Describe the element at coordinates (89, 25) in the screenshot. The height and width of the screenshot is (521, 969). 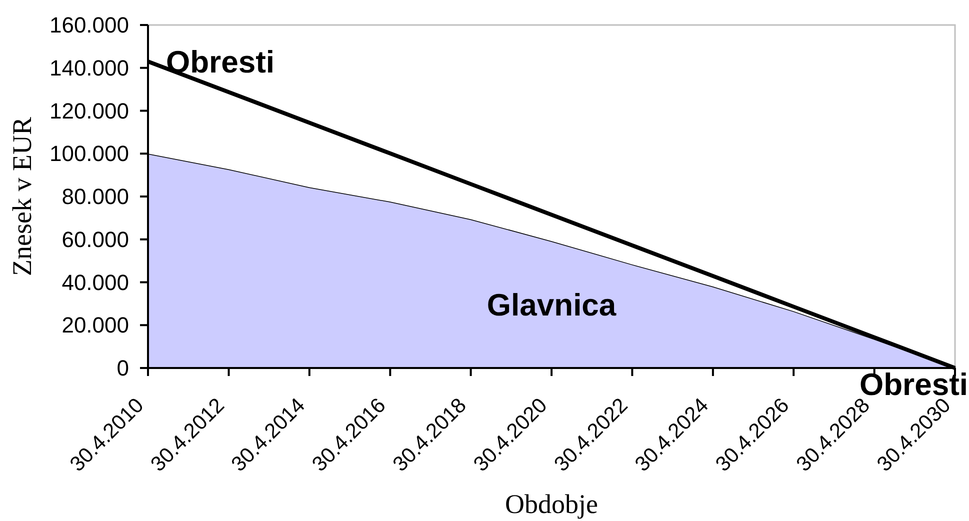
I see `y-tick-label: 160.000` at that location.